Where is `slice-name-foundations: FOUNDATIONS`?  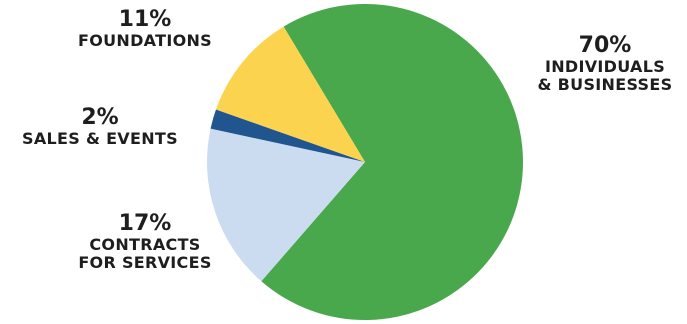 slice-name-foundations: FOUNDATIONS is located at coordinates (145, 41).